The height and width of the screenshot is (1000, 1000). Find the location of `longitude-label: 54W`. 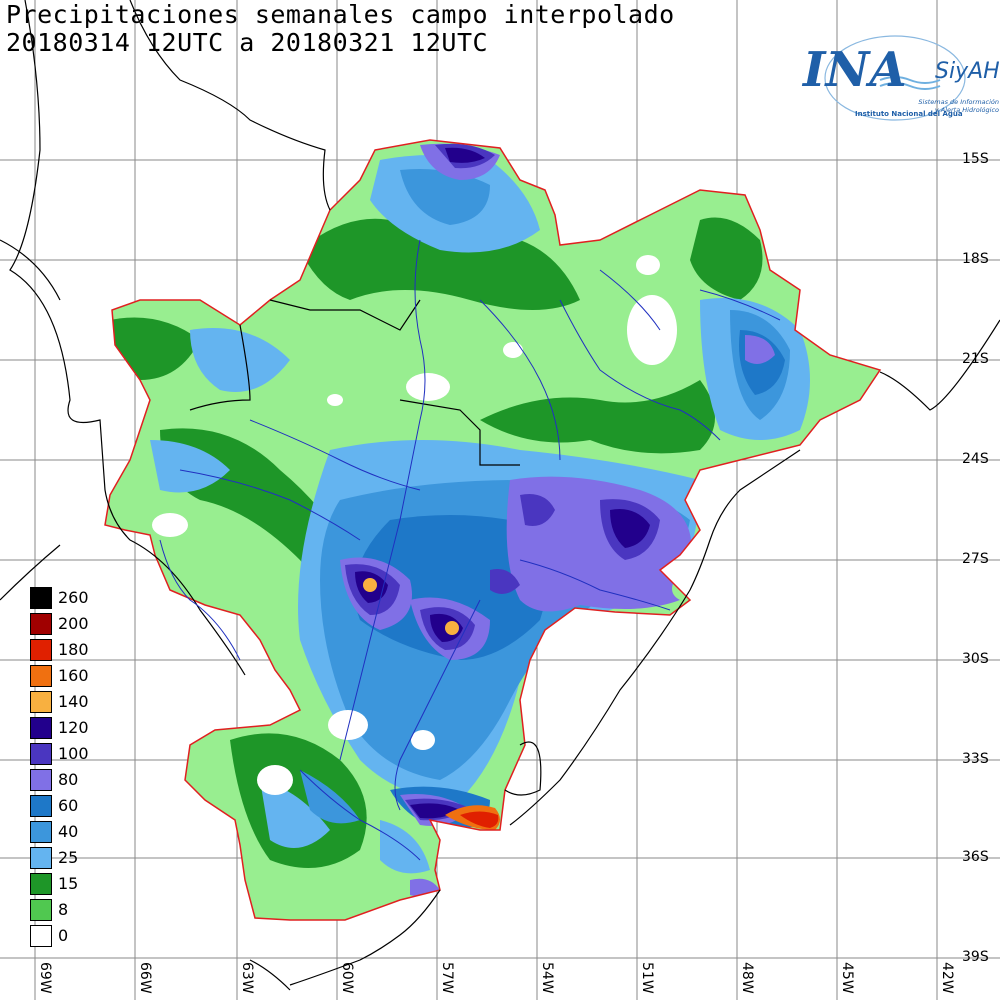

longitude-label: 54W is located at coordinates (547, 978).